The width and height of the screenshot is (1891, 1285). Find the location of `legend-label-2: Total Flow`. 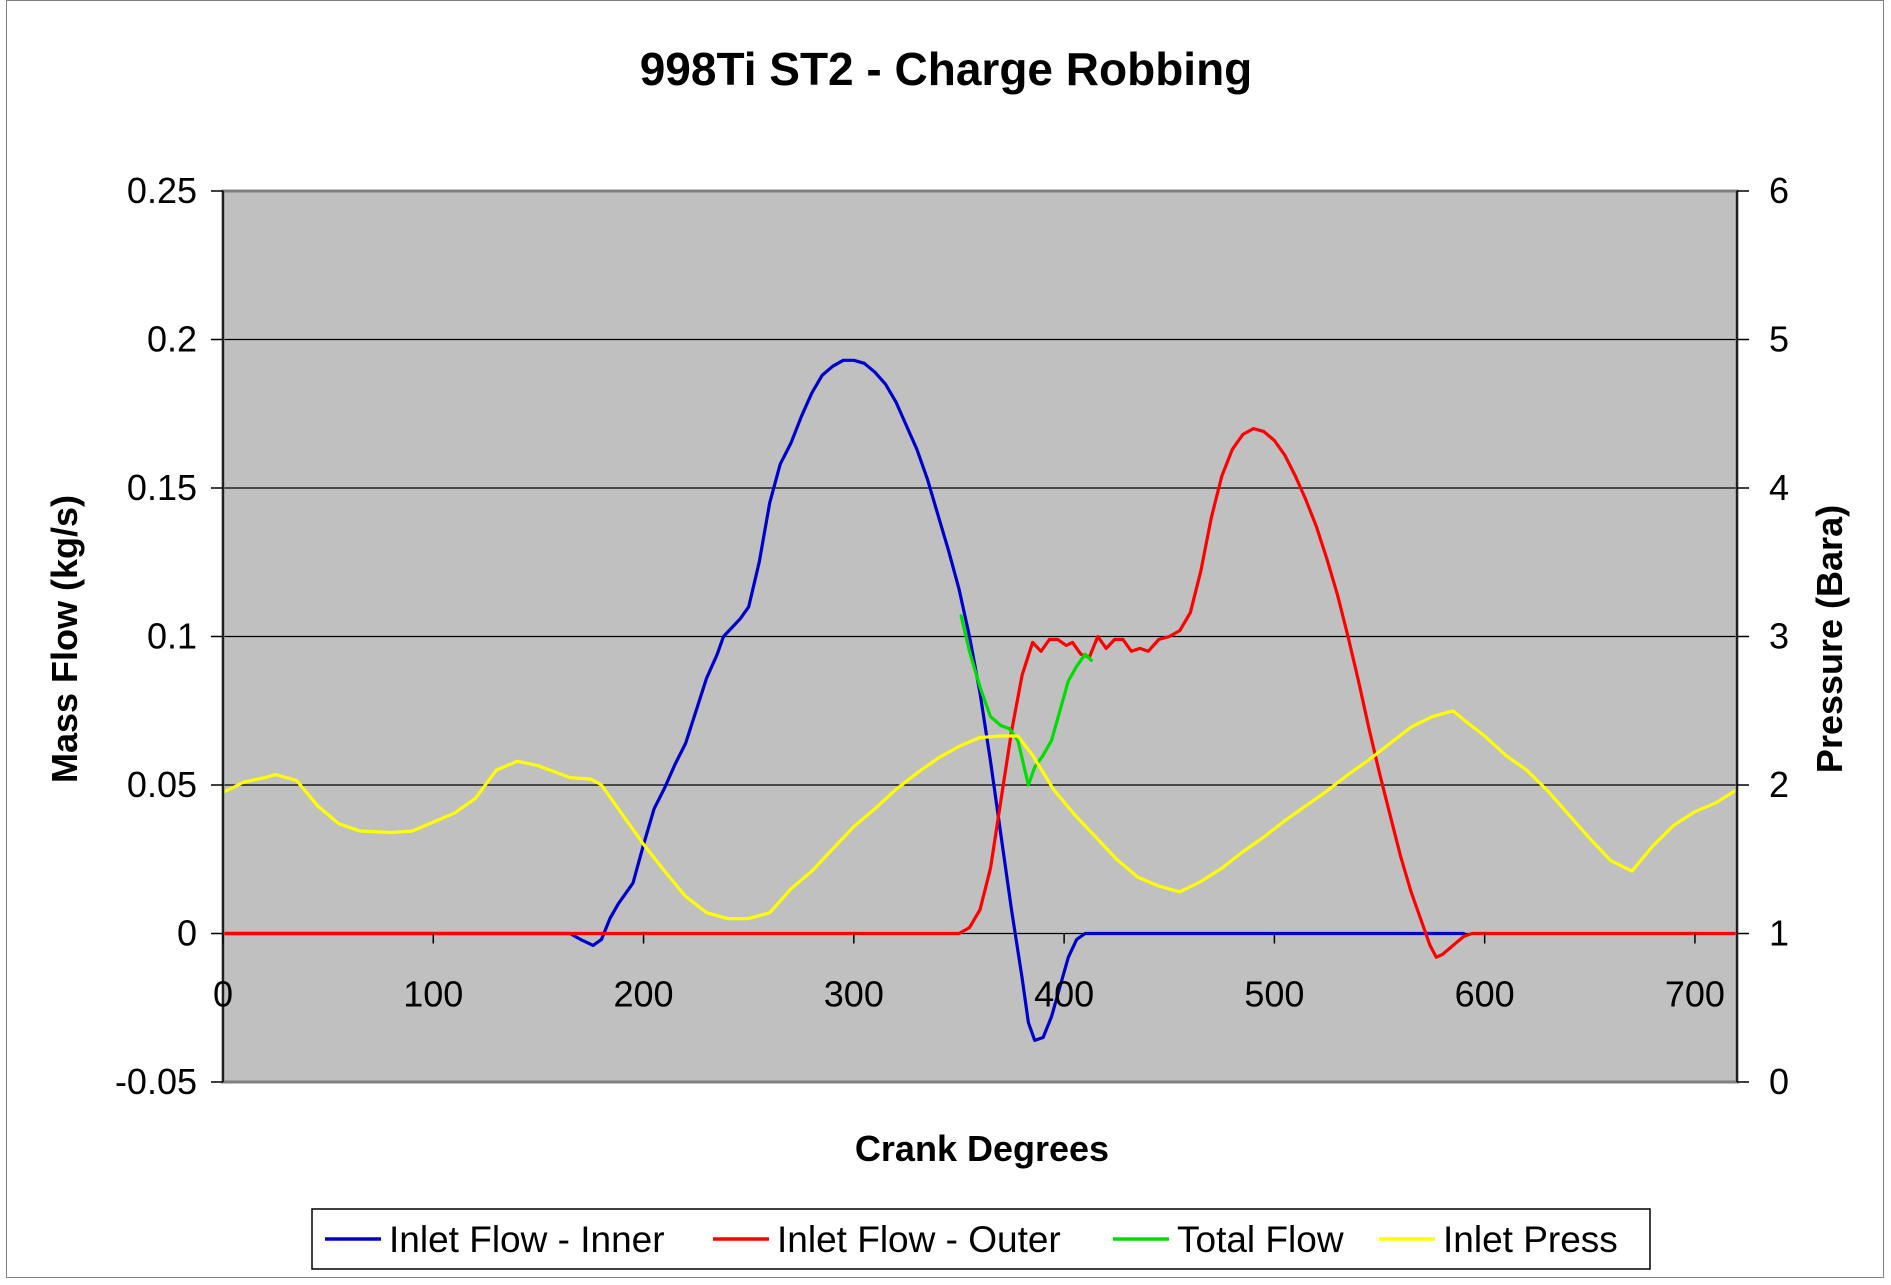

legend-label-2: Total Flow is located at coordinates (1260, 1239).